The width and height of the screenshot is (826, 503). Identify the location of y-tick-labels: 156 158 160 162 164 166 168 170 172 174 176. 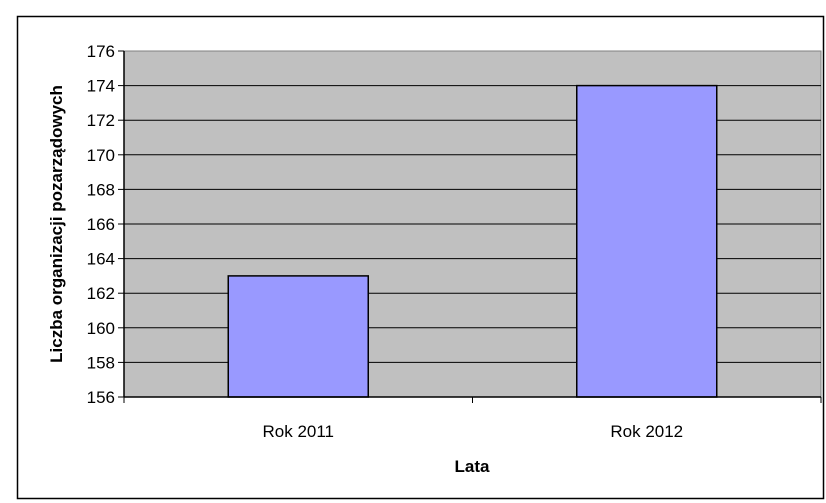
(101, 224).